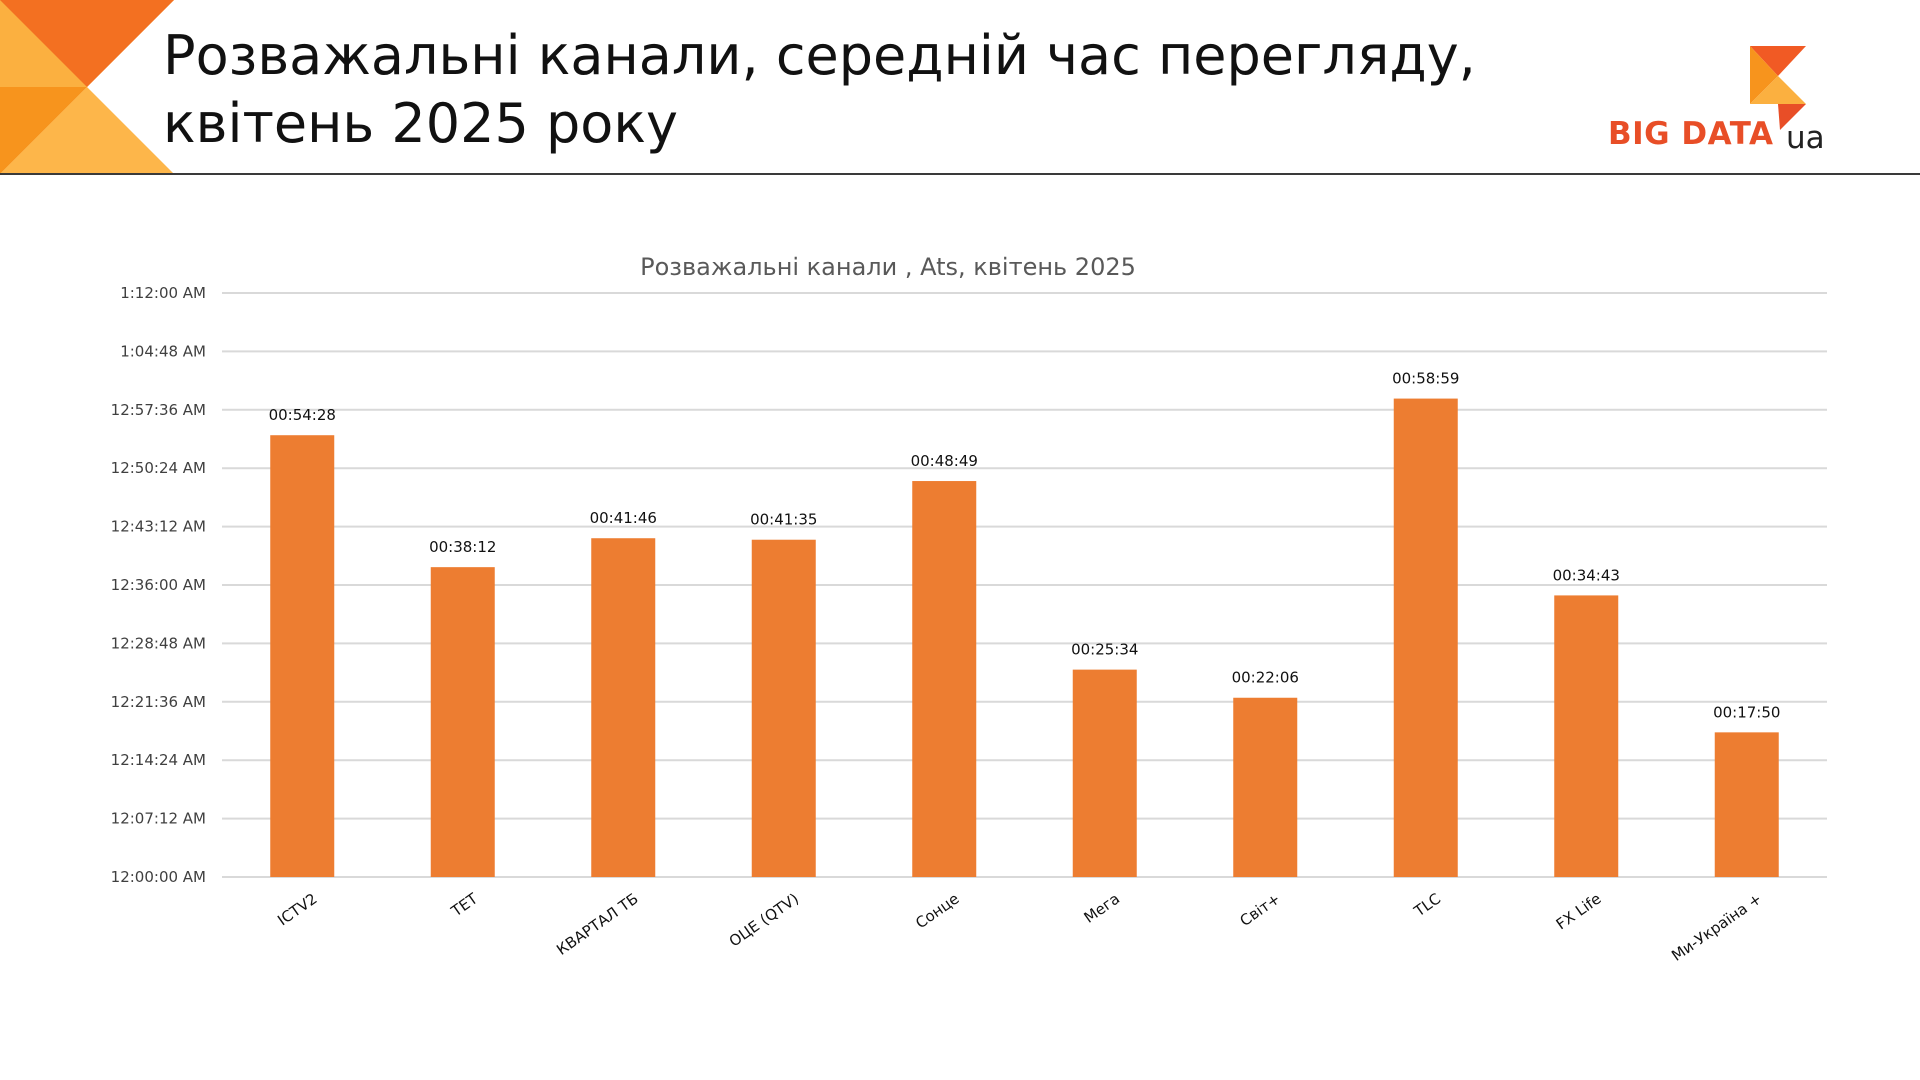 The width and height of the screenshot is (1920, 1080). What do you see at coordinates (462, 547) in the screenshot?
I see `bar-value-label: 00:38:12` at bounding box center [462, 547].